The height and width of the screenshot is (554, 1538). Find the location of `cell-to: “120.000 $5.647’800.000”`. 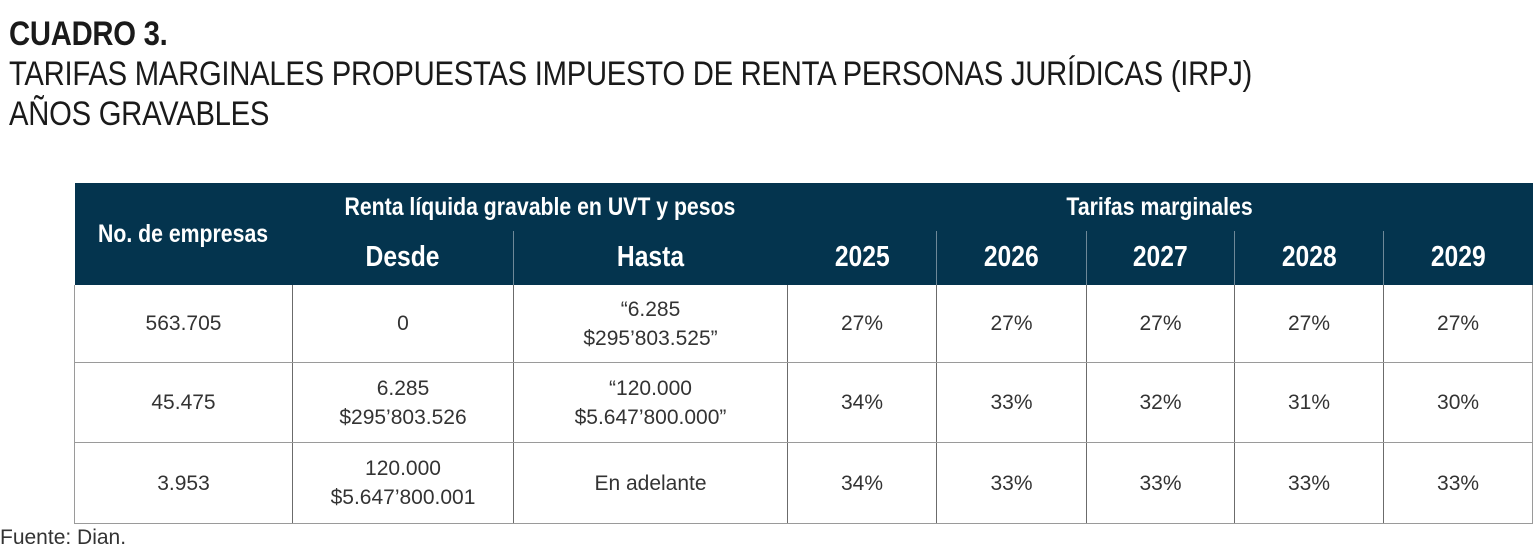

cell-to: “120.000 $5.647’800.000” is located at coordinates (650, 402).